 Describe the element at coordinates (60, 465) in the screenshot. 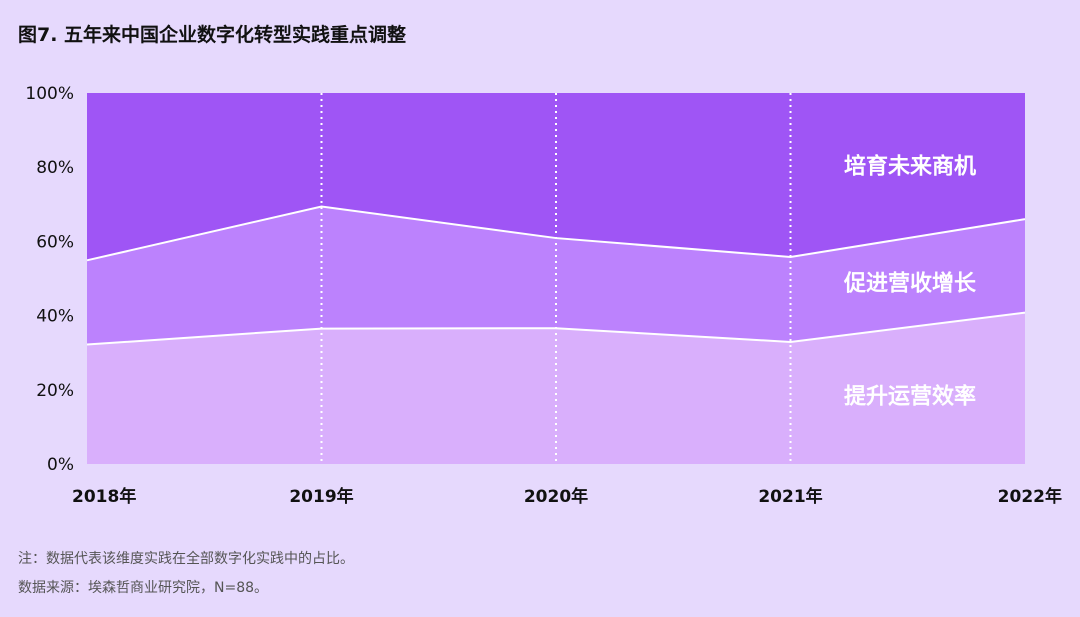

I see `y-tick-label: 0%` at that location.